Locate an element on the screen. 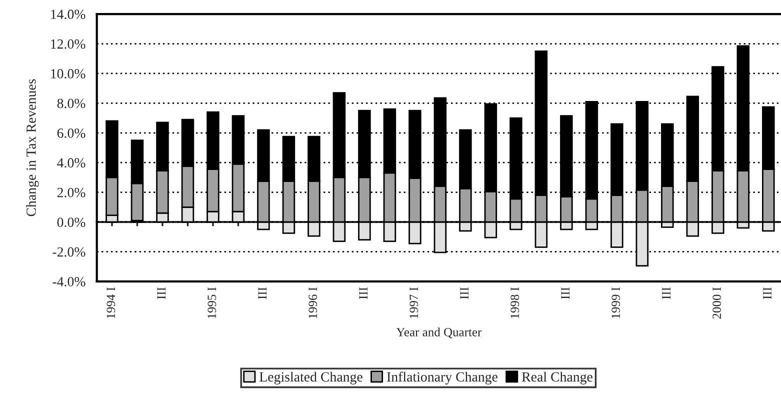  x-tick-label: 1996 I is located at coordinates (313, 302).